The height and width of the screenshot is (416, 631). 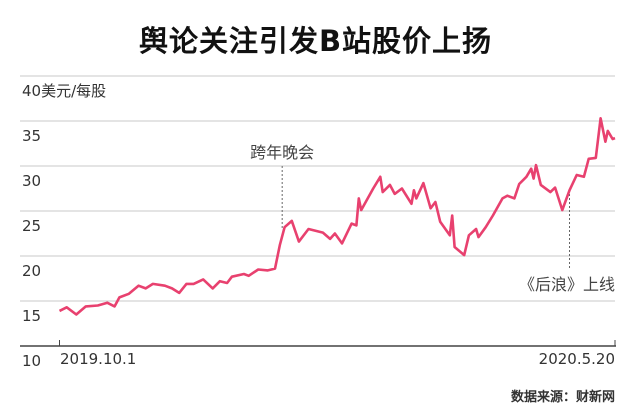 What do you see at coordinates (98, 359) in the screenshot?
I see `x-tick-label: 2019.10.1` at bounding box center [98, 359].